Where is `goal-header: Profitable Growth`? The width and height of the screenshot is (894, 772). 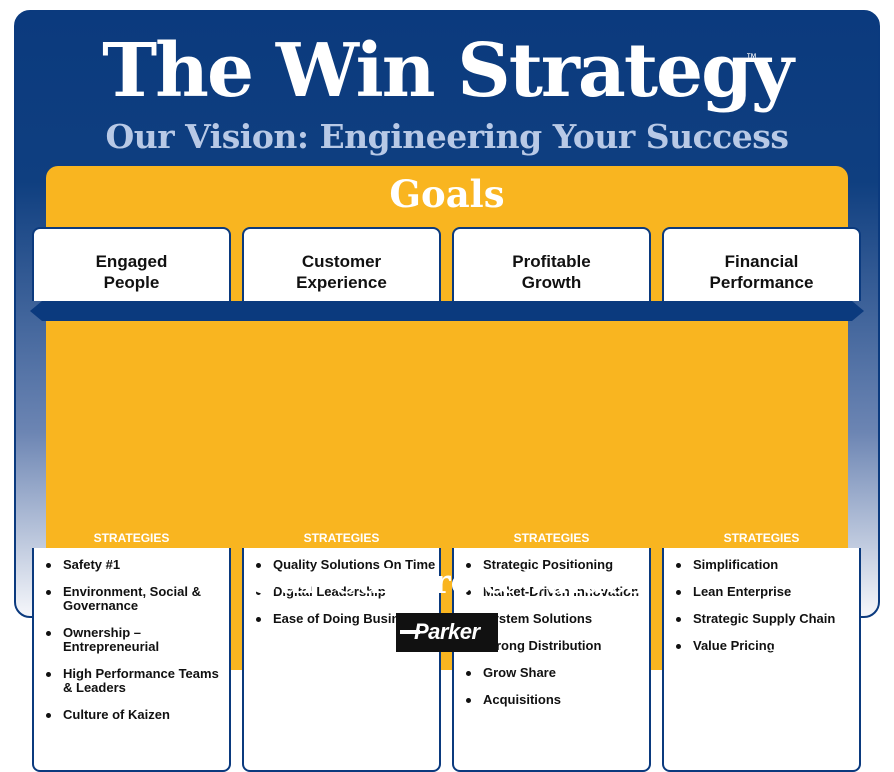 goal-header: Profitable Growth is located at coordinates (551, 264).